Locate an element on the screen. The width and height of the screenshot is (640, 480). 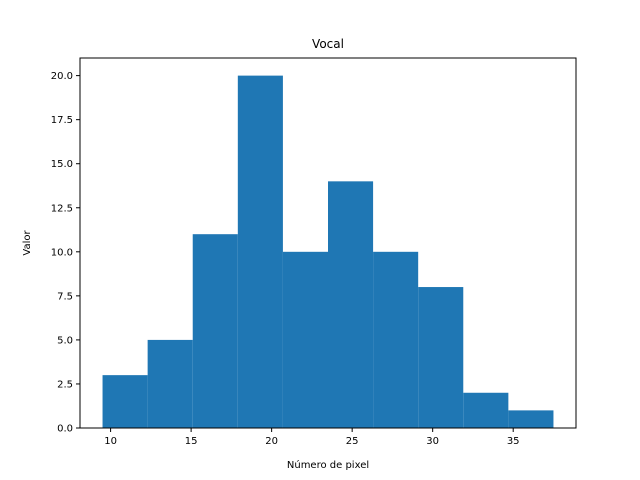
x-axis-ticks: 10 15 20 25 30 35 is located at coordinates (312, 437).